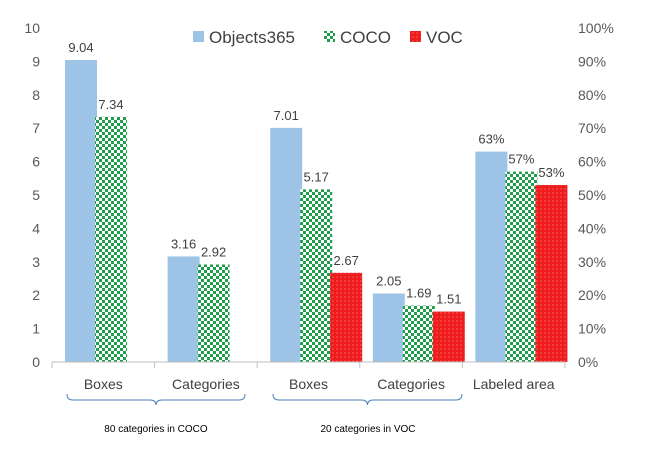  What do you see at coordinates (156, 399) in the screenshot?
I see `group-bracket-coco` at bounding box center [156, 399].